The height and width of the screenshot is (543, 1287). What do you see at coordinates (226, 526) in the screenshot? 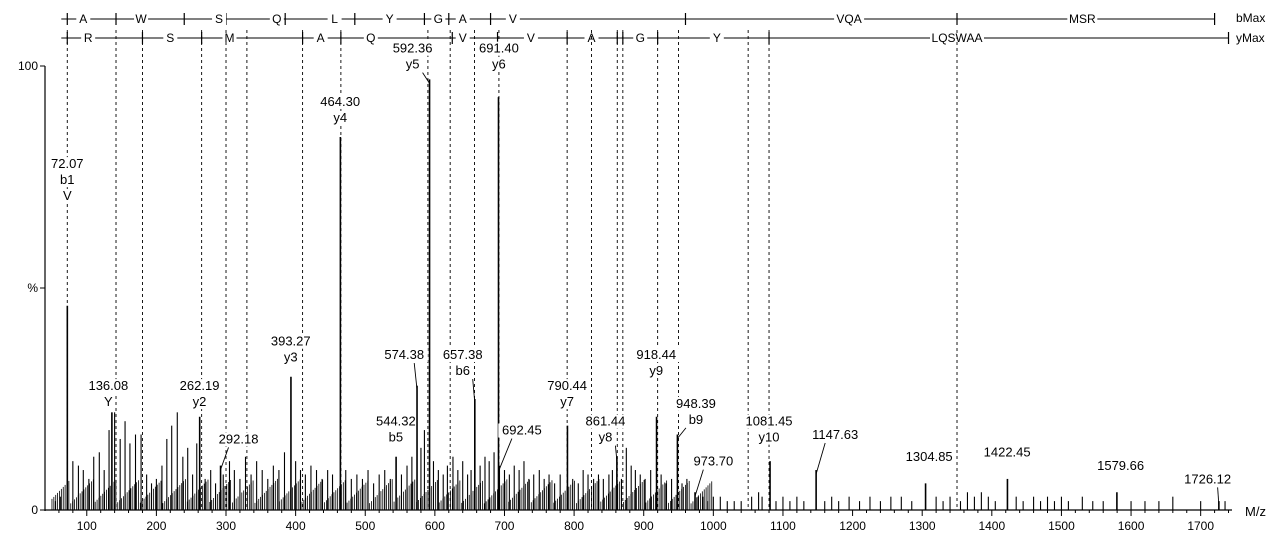
I see `x-tick-label: 300` at bounding box center [226, 526].